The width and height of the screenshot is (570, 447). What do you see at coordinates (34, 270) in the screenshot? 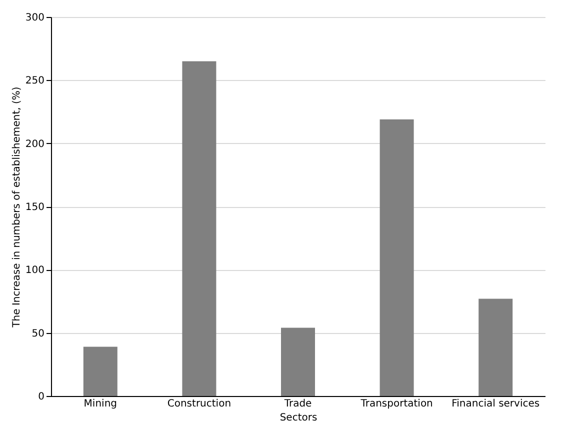
I see `y-tick-label: 100` at bounding box center [34, 270].